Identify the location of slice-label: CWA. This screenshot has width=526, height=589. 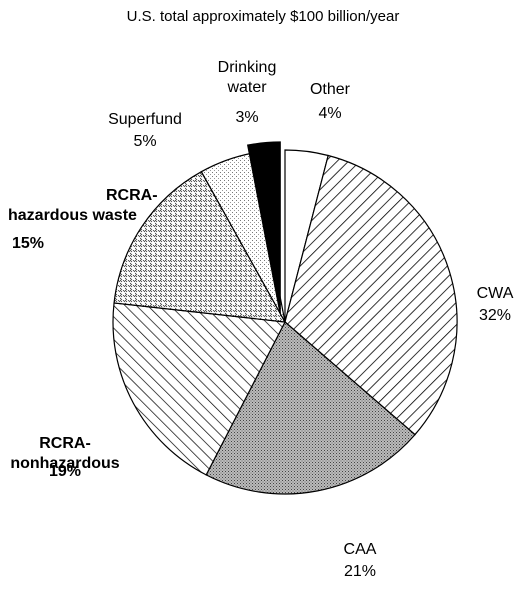
(495, 293).